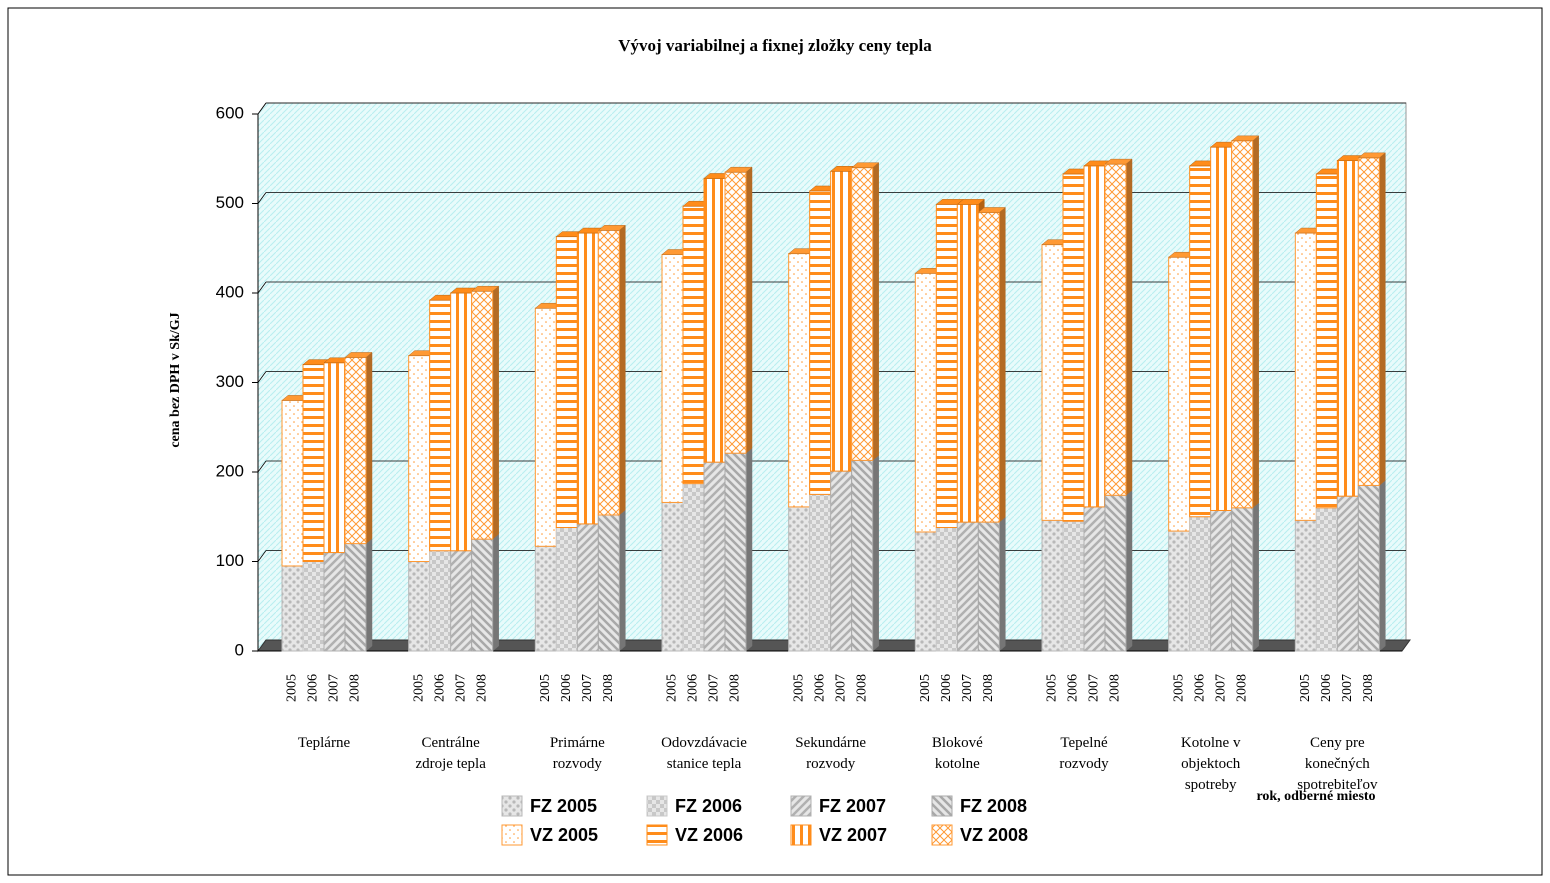 The height and width of the screenshot is (883, 1550). I want to click on legend-label: FZ 2008, so click(993, 806).